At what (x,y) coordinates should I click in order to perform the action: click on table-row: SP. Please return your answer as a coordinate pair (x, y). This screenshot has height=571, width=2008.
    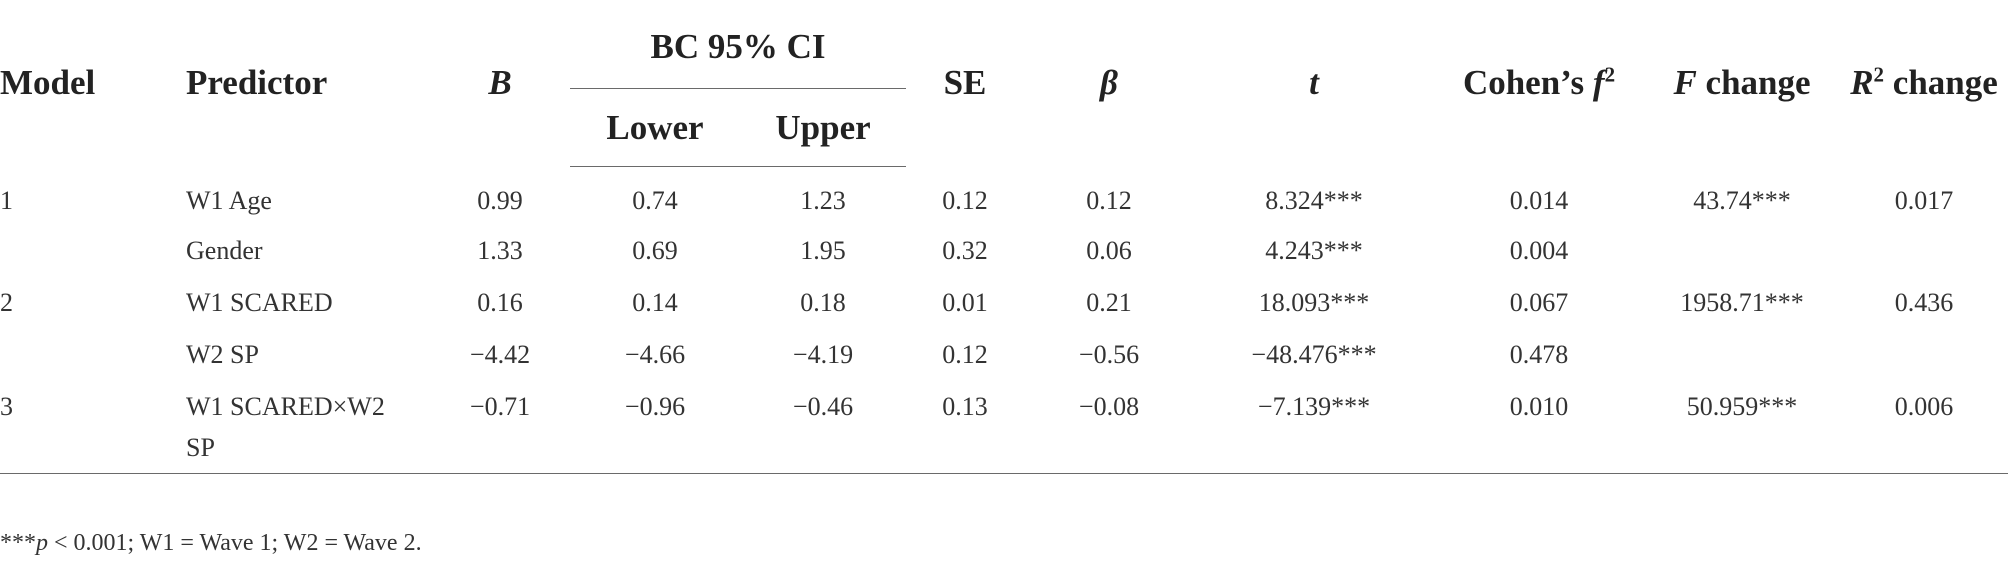
    Looking at the image, I should click on (1004, 453).